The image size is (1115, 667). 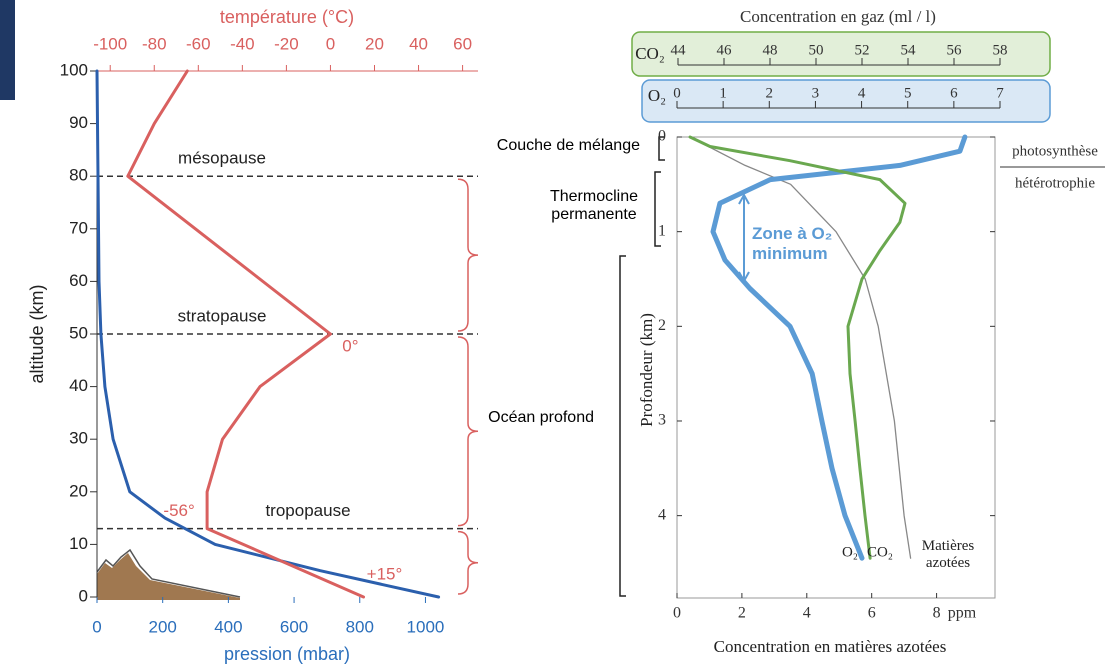 I want to click on axis-label: Profondeur (km), so click(x=646, y=370).